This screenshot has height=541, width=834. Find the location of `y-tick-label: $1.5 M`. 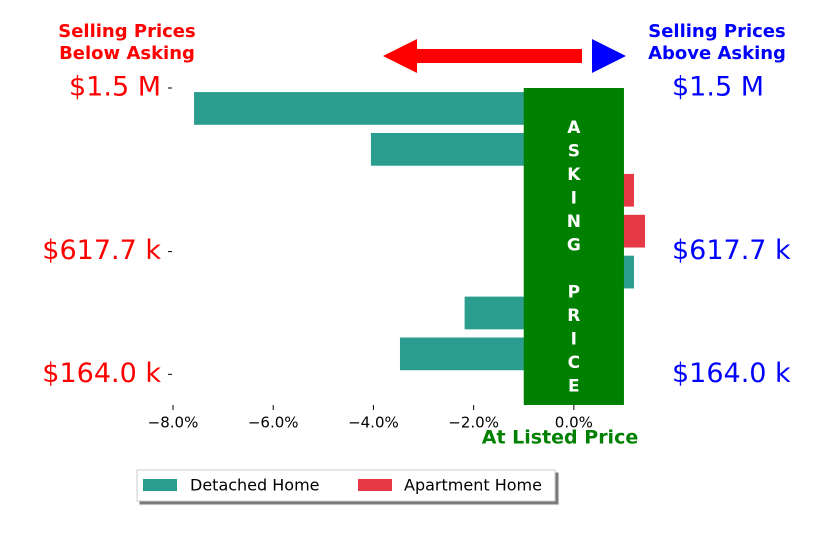

y-tick-label: $1.5 M is located at coordinates (115, 87).